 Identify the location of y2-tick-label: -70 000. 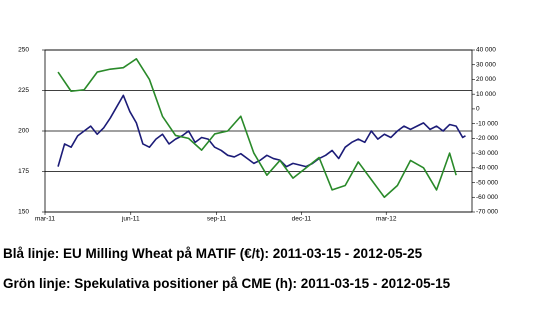
(487, 212).